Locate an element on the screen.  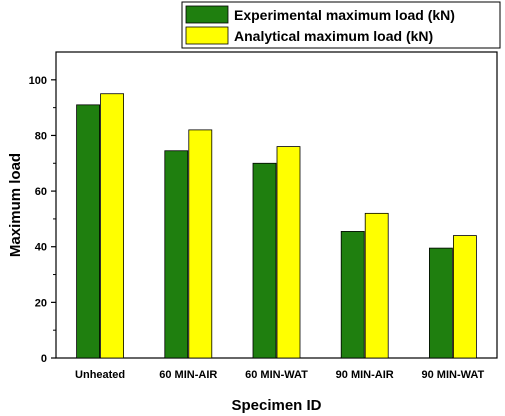
y-tick-label: 80 is located at coordinates (41, 136).